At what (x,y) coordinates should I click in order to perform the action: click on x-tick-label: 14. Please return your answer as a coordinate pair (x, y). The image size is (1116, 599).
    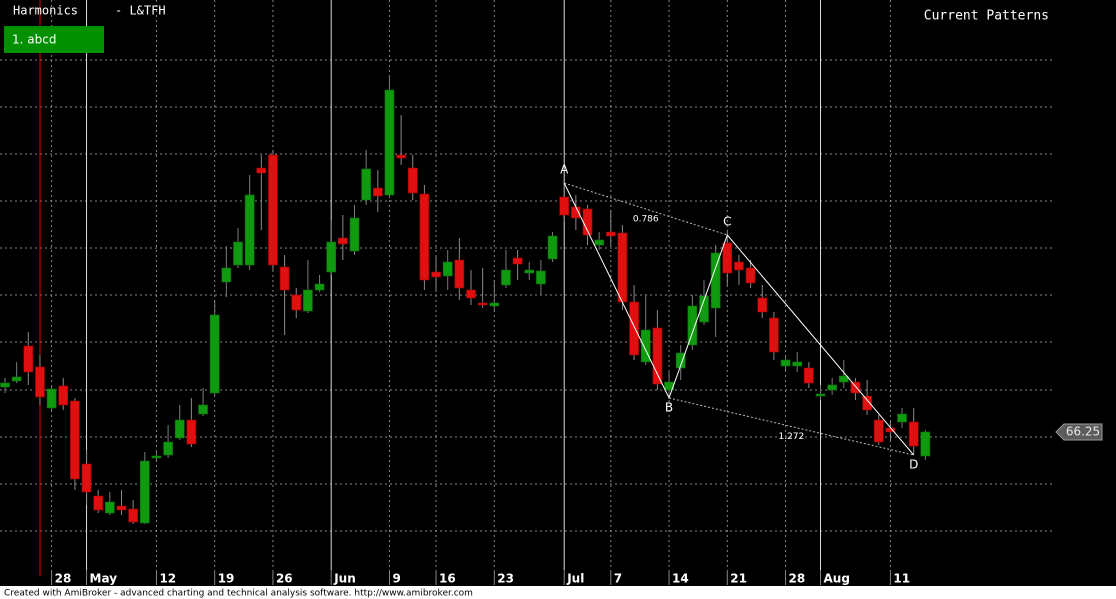
    Looking at the image, I should click on (680, 579).